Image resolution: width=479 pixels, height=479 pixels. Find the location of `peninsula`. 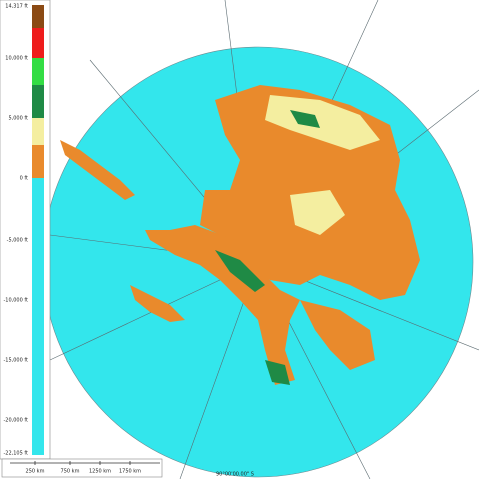

peninsula is located at coordinates (97, 170).